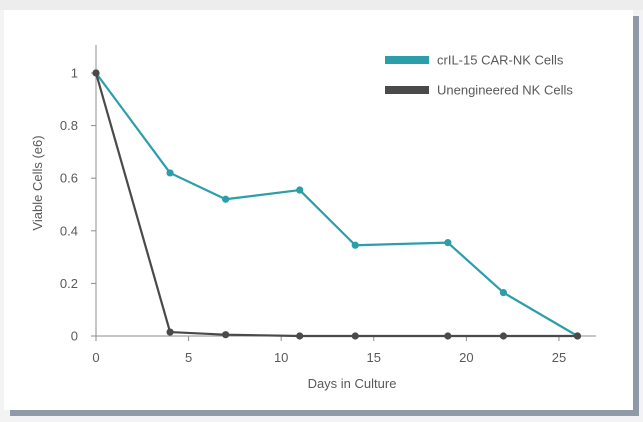 This screenshot has width=643, height=422. What do you see at coordinates (188, 357) in the screenshot?
I see `x-tick-label: 5` at bounding box center [188, 357].